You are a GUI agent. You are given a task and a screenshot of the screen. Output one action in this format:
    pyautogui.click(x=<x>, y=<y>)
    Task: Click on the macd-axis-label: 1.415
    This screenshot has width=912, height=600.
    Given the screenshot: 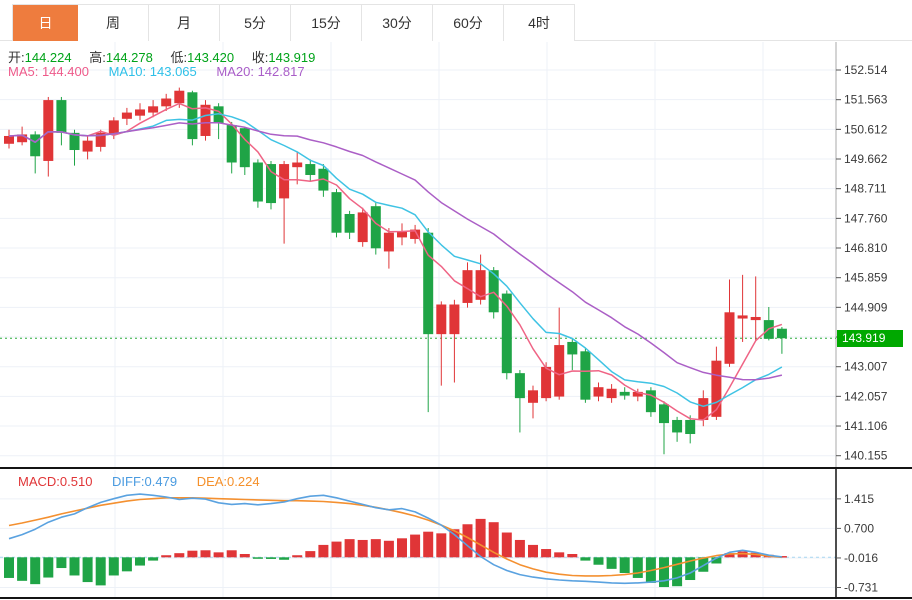 What is the action you would take?
    pyautogui.click(x=859, y=499)
    